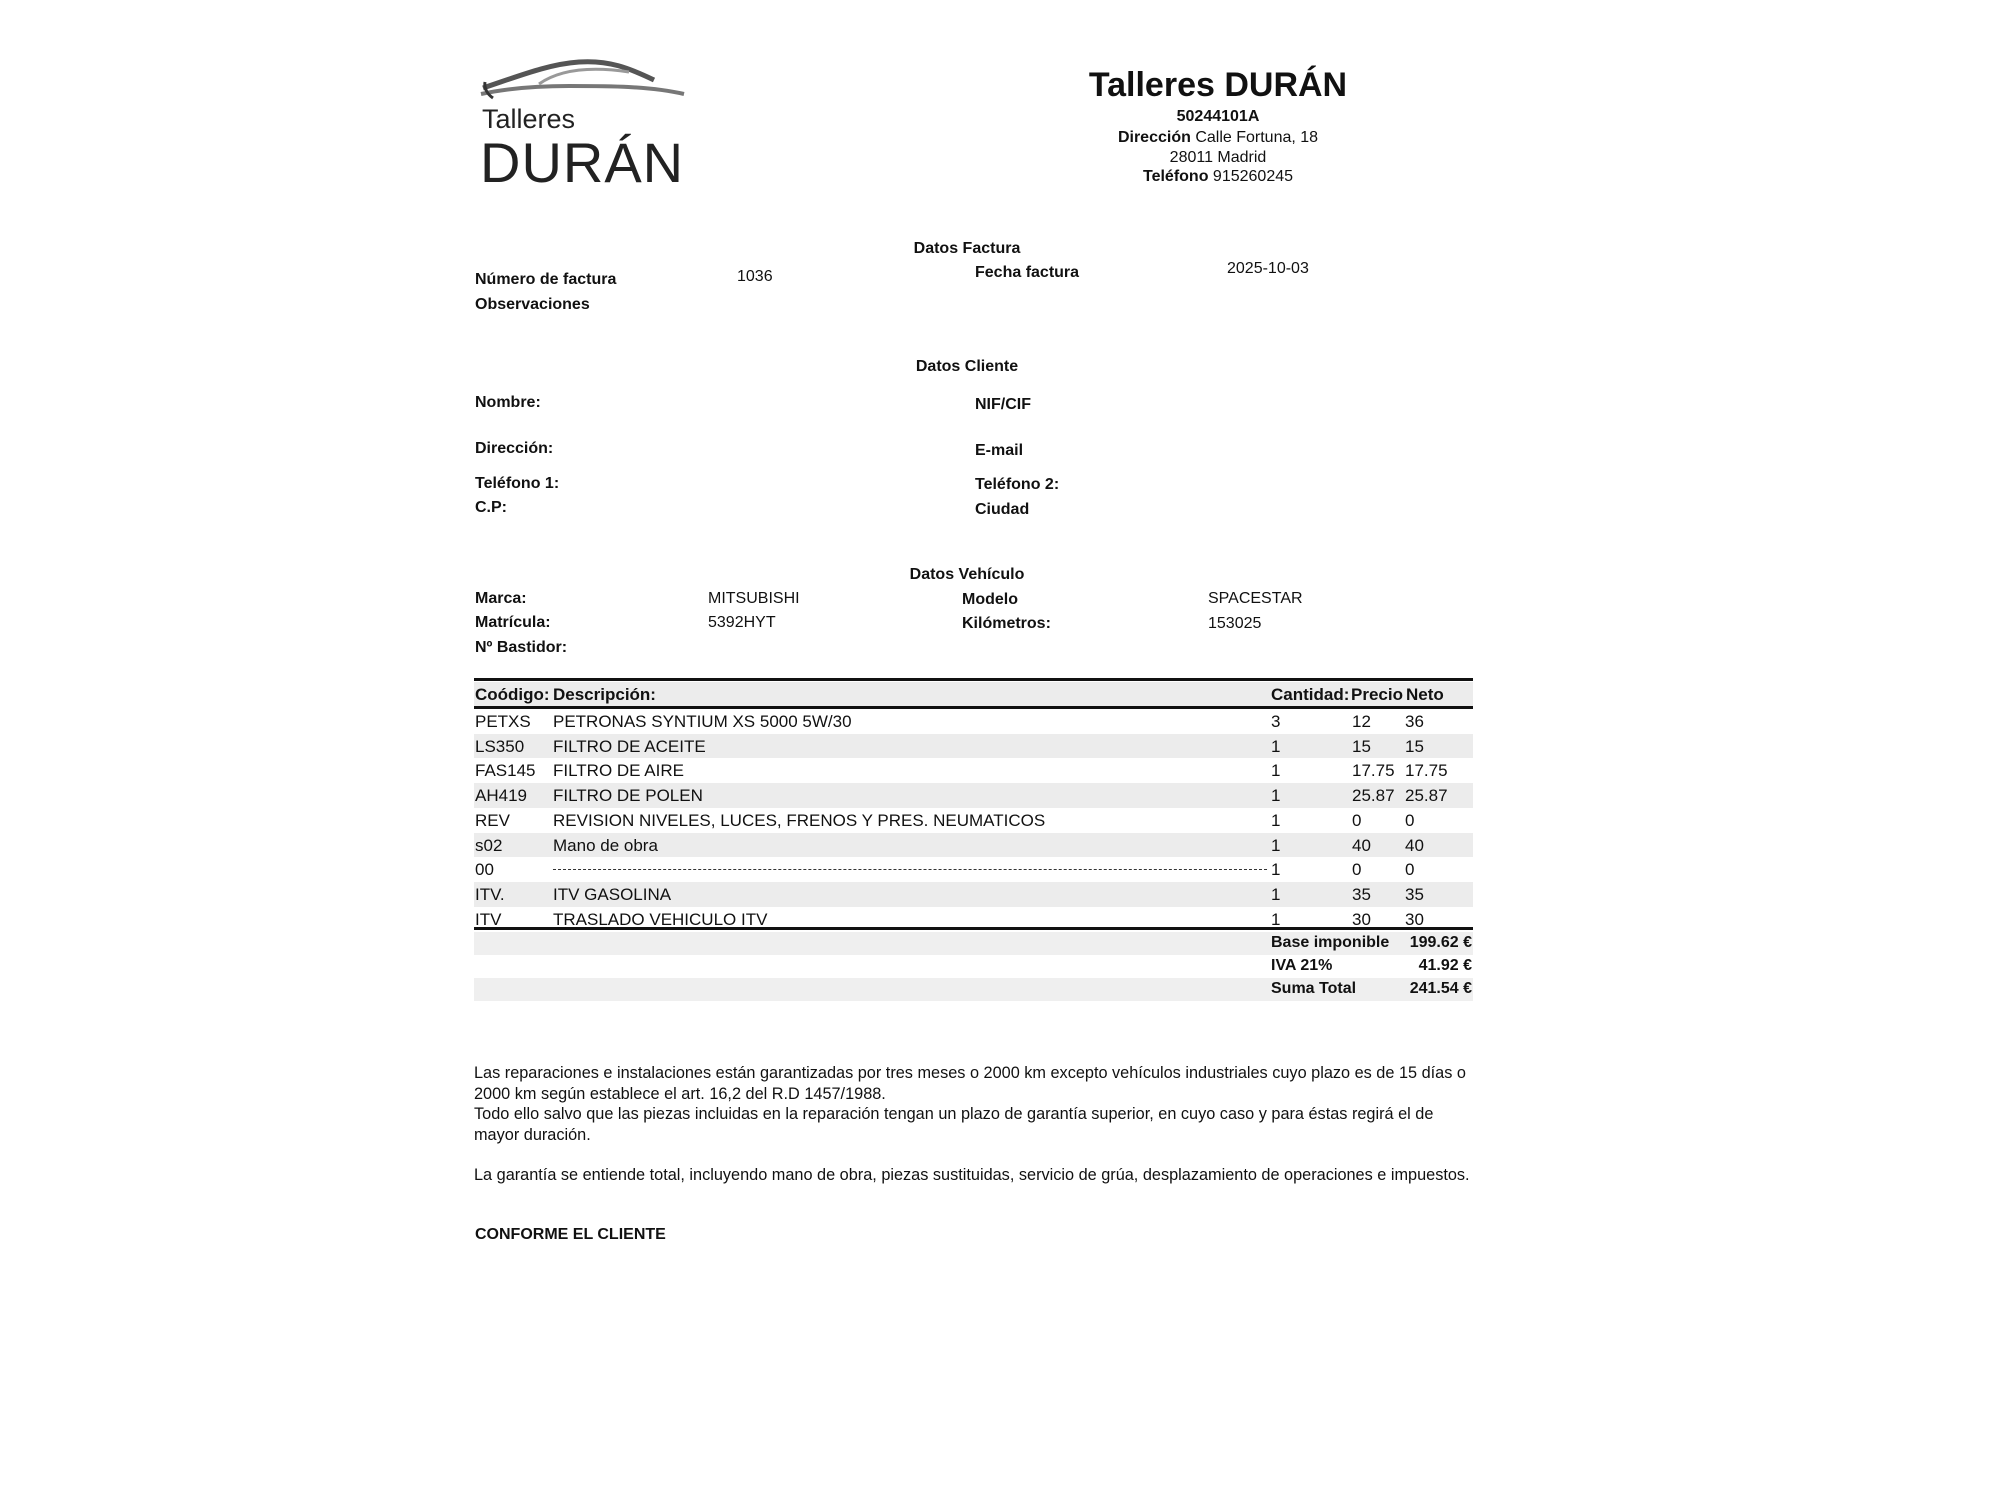 This screenshot has height=1500, width=2000. Describe the element at coordinates (500, 746) in the screenshot. I see `cell-code: LS350` at that location.